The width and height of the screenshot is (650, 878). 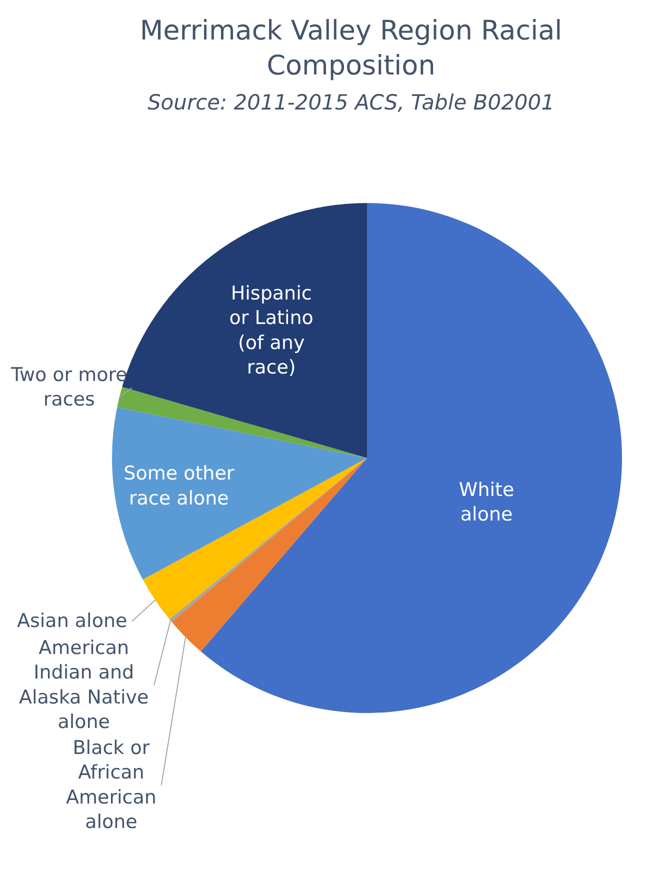 I want to click on chart-subtitle: Source: 2011-2015 ACS, Table B02001, so click(x=351, y=102).